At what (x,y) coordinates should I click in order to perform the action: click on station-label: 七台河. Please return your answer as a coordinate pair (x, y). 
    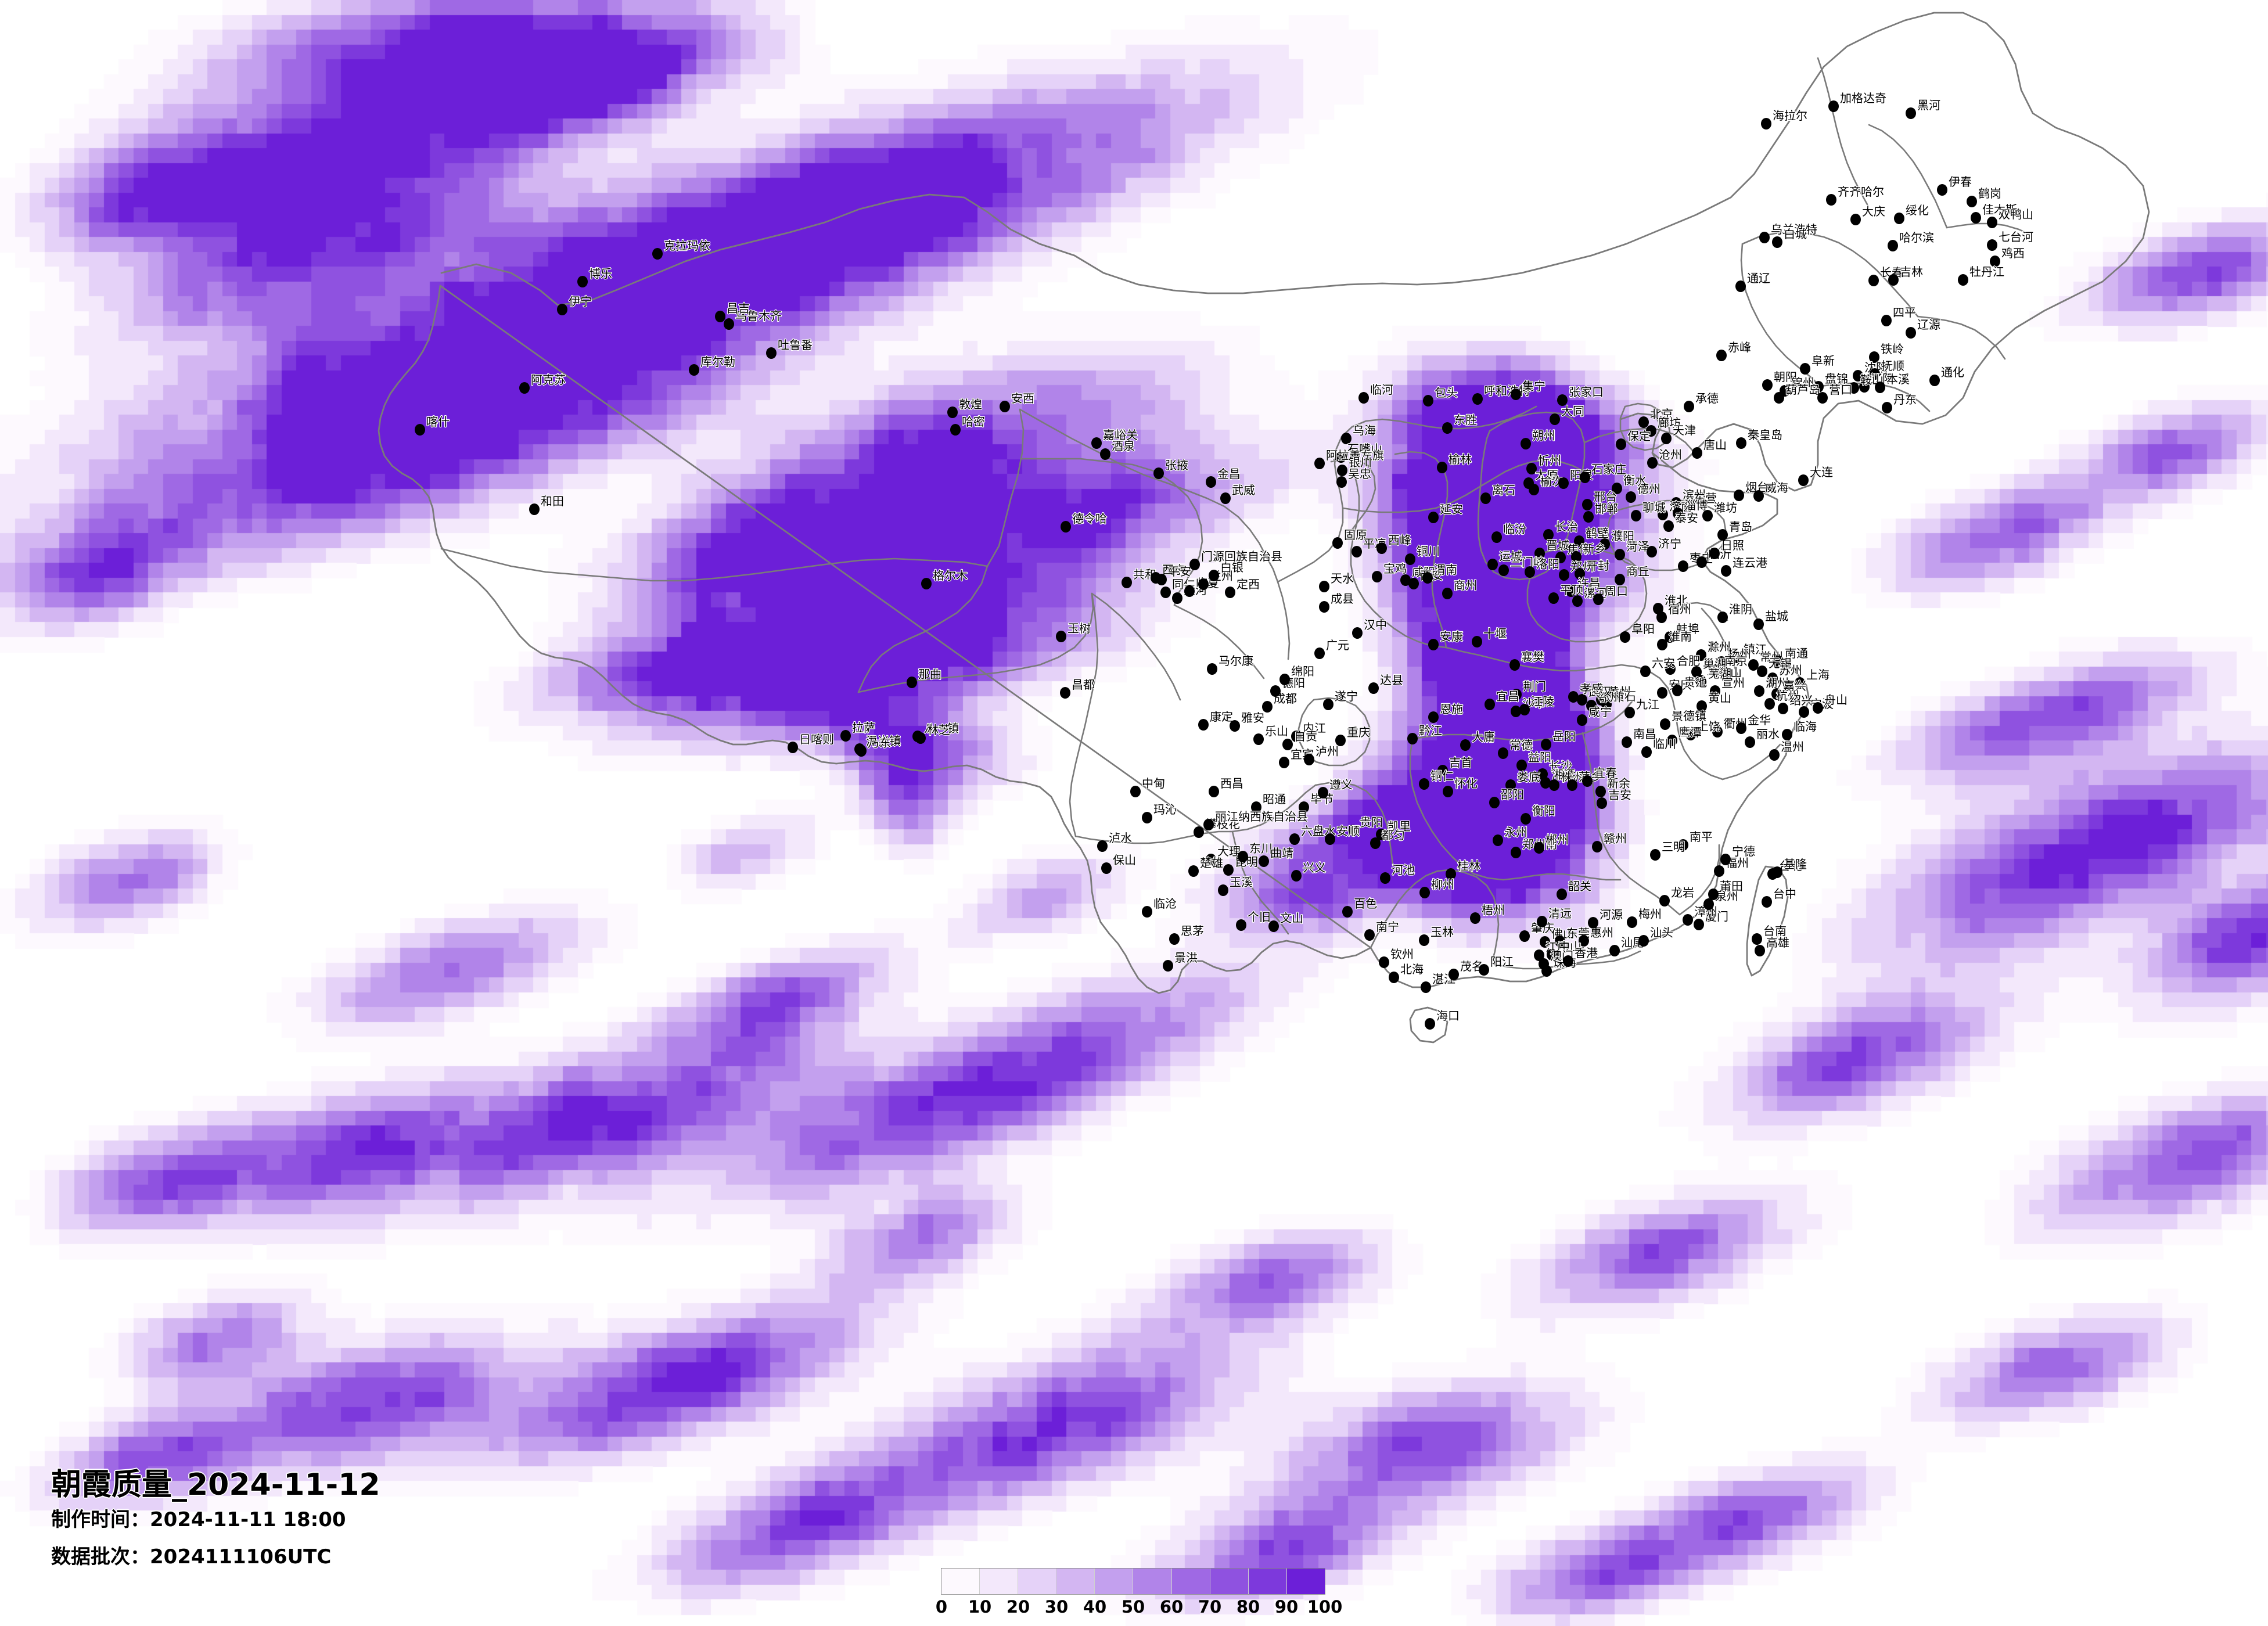
    Looking at the image, I should click on (2016, 237).